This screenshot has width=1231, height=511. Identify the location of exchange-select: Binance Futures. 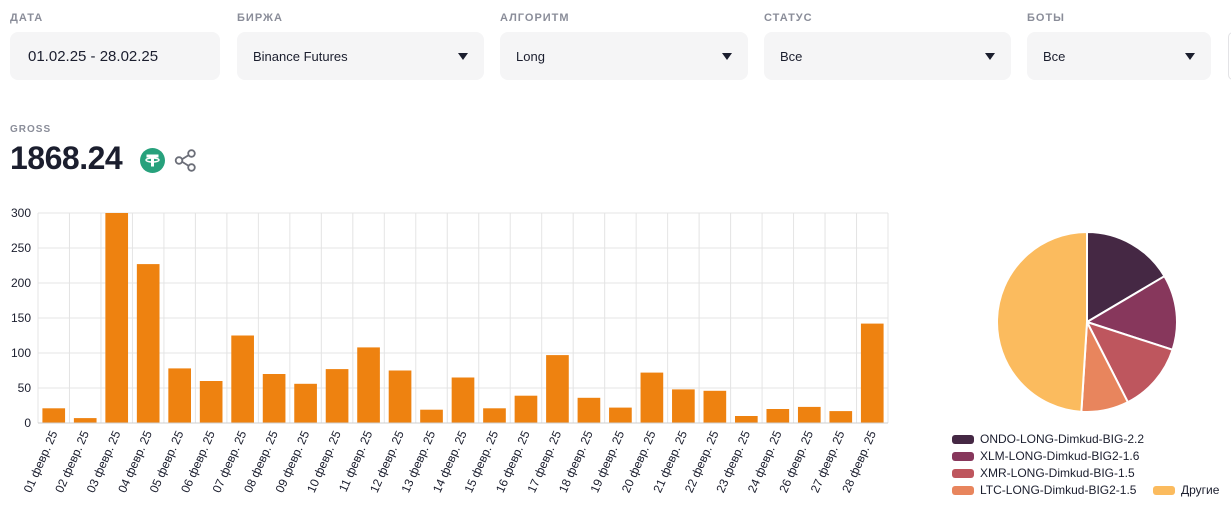
(360, 56).